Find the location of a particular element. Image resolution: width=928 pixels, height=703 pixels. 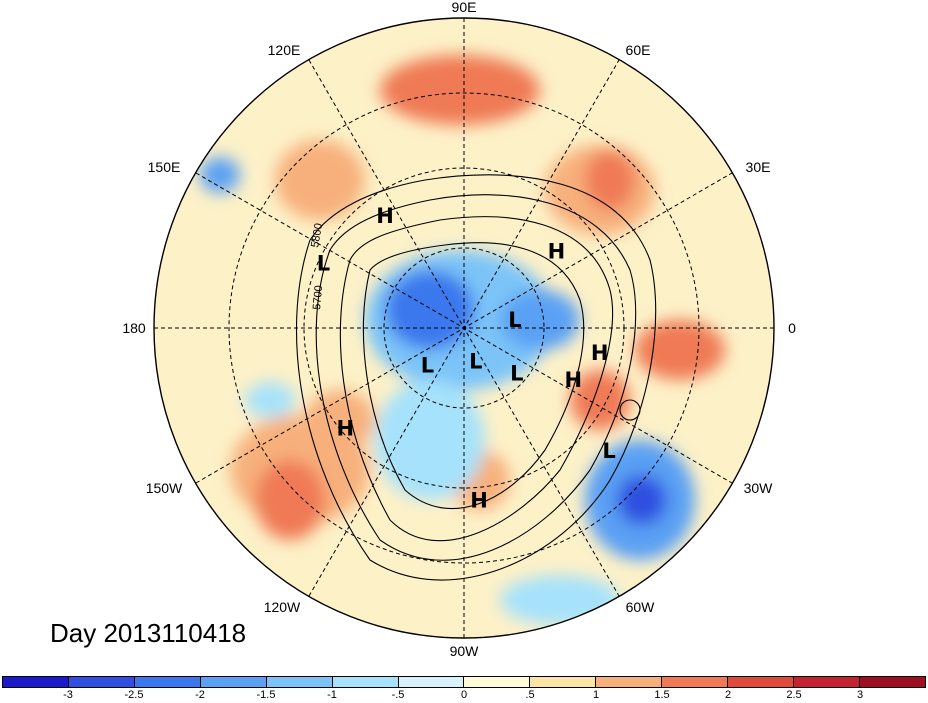

high-center-1: H is located at coordinates (385, 216).